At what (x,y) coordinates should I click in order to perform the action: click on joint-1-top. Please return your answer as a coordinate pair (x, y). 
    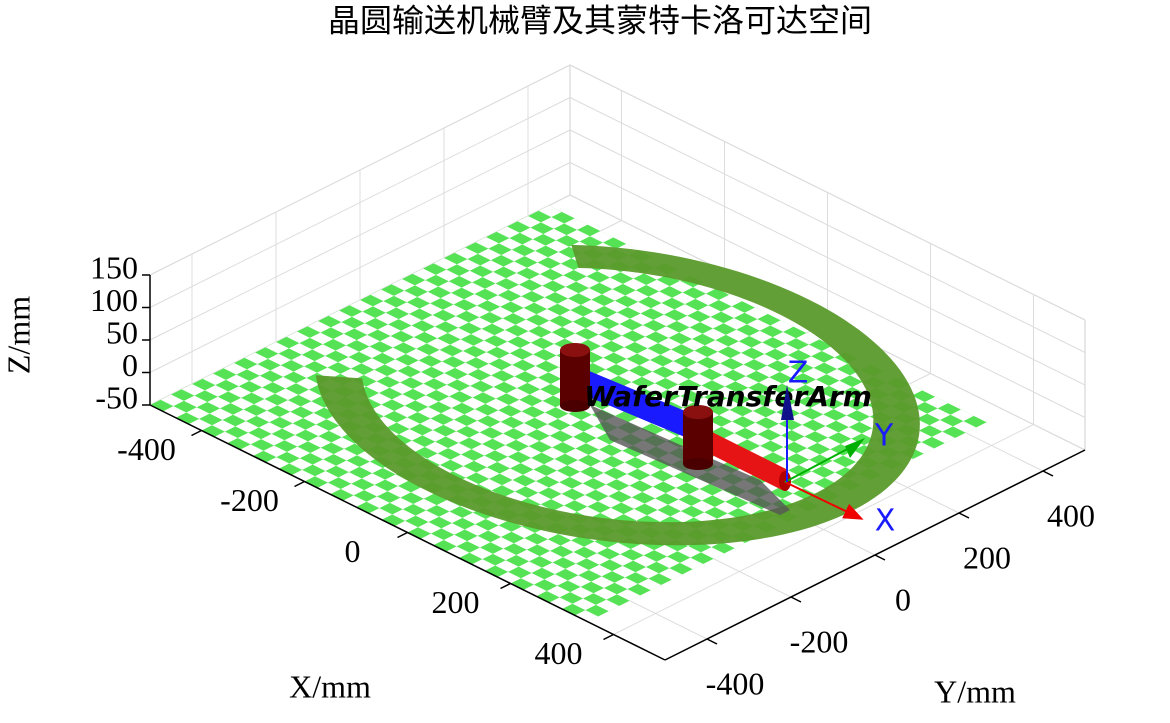
    Looking at the image, I should click on (575, 350).